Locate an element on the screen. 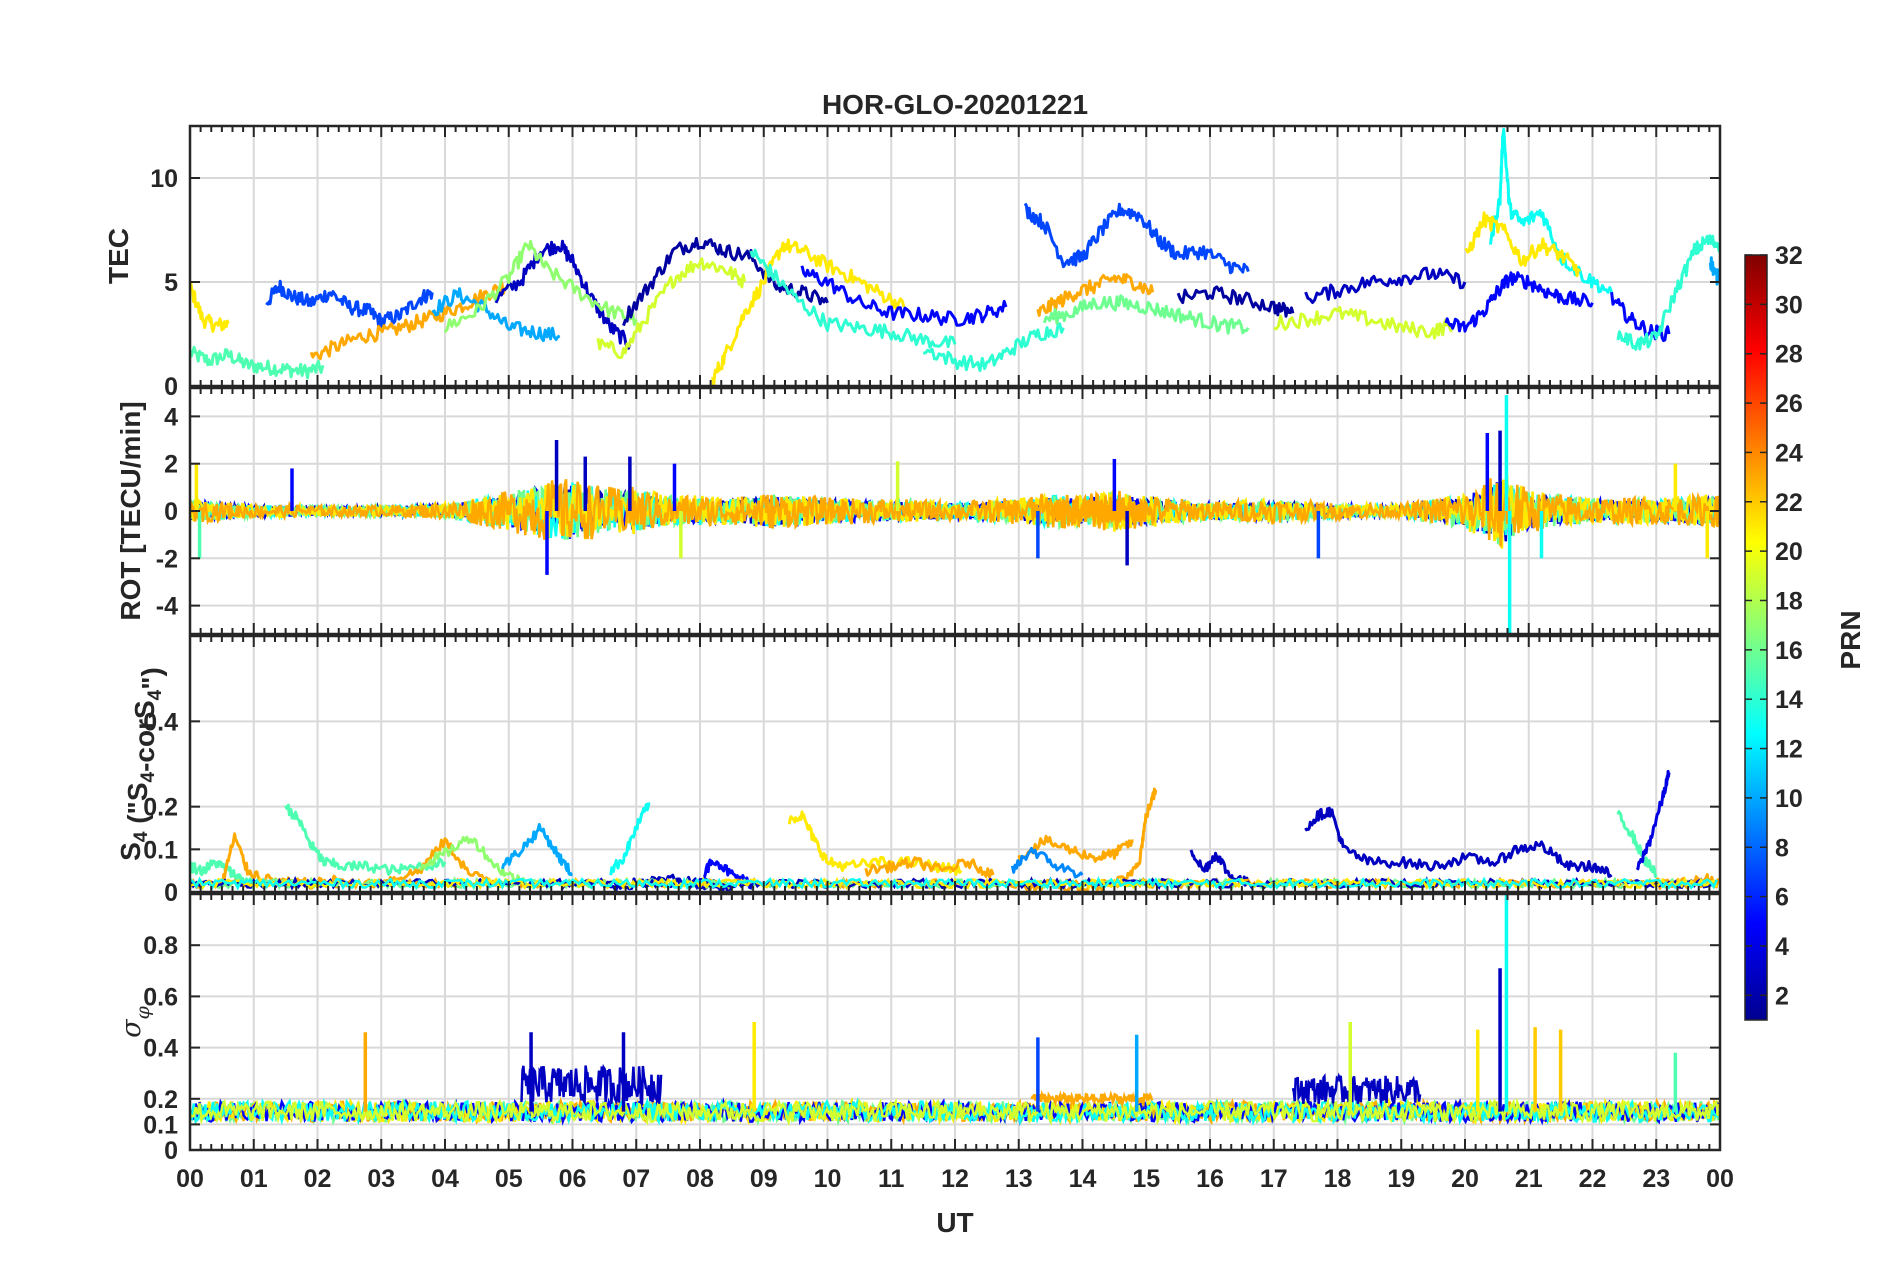 The image size is (1902, 1272). x-tick-label: 21 is located at coordinates (1529, 1179).